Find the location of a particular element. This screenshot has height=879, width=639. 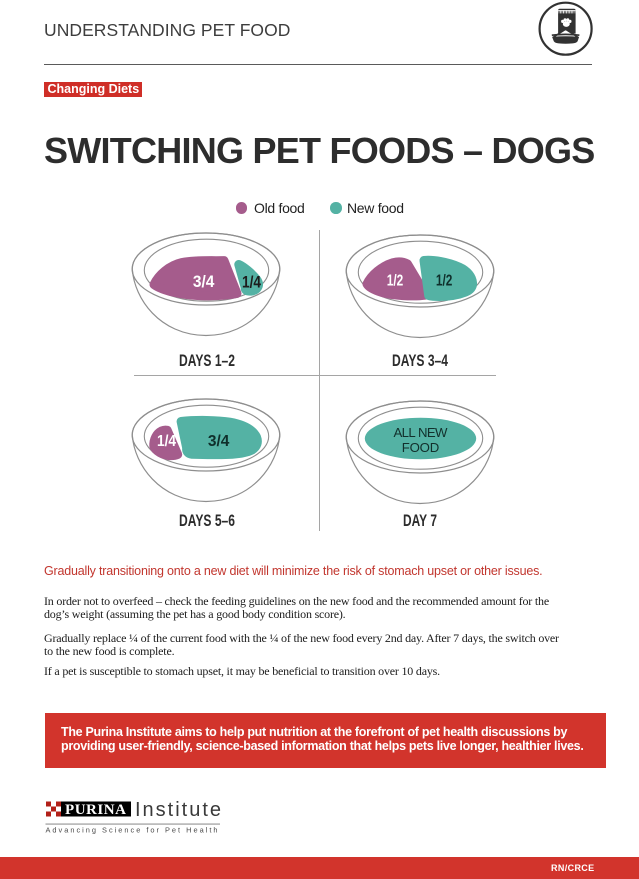

svg-text: DAYS 1–2 is located at coordinates (207, 361).